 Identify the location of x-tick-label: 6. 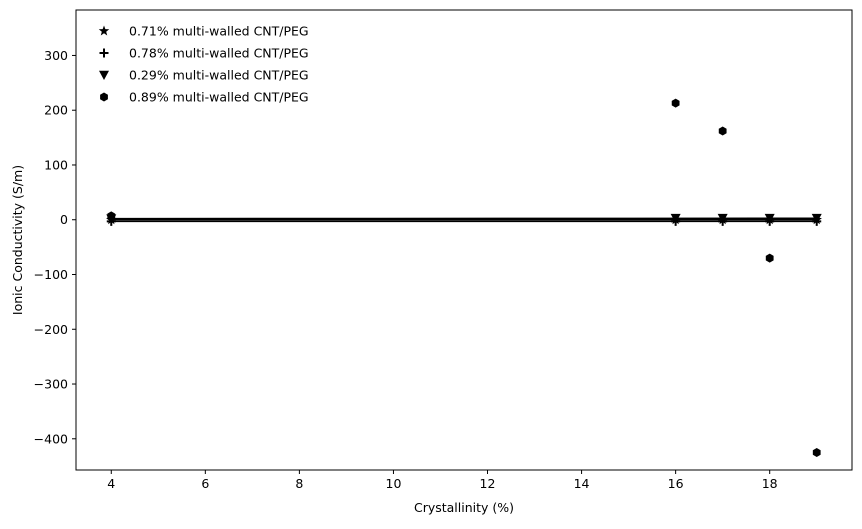
(205, 483).